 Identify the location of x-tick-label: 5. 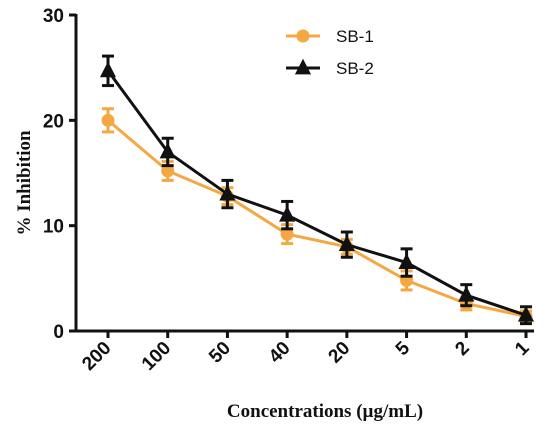
(403, 348).